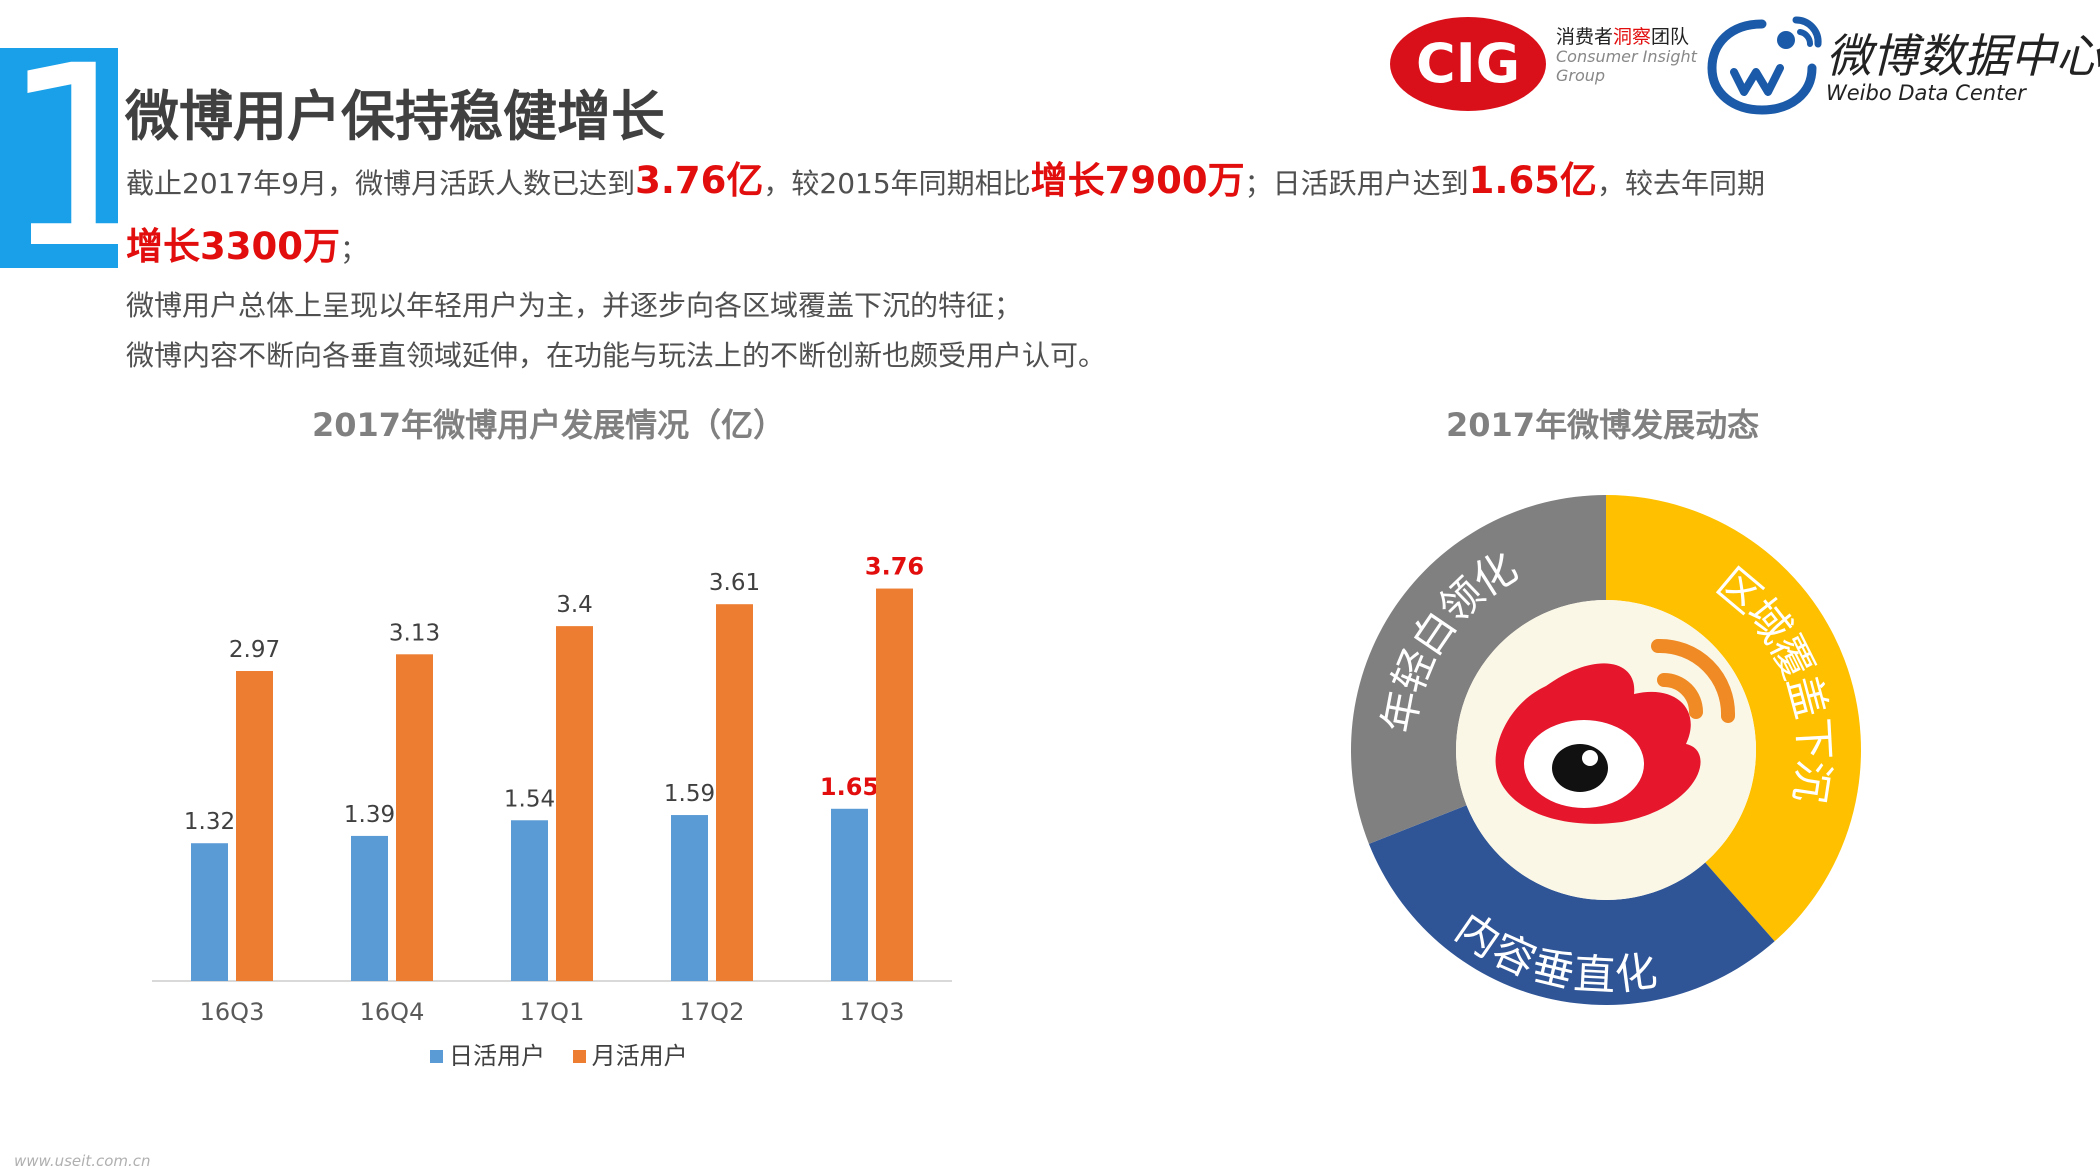 The width and height of the screenshot is (2100, 1176). I want to click on cig-logo-mark: CIG, so click(1468, 63).